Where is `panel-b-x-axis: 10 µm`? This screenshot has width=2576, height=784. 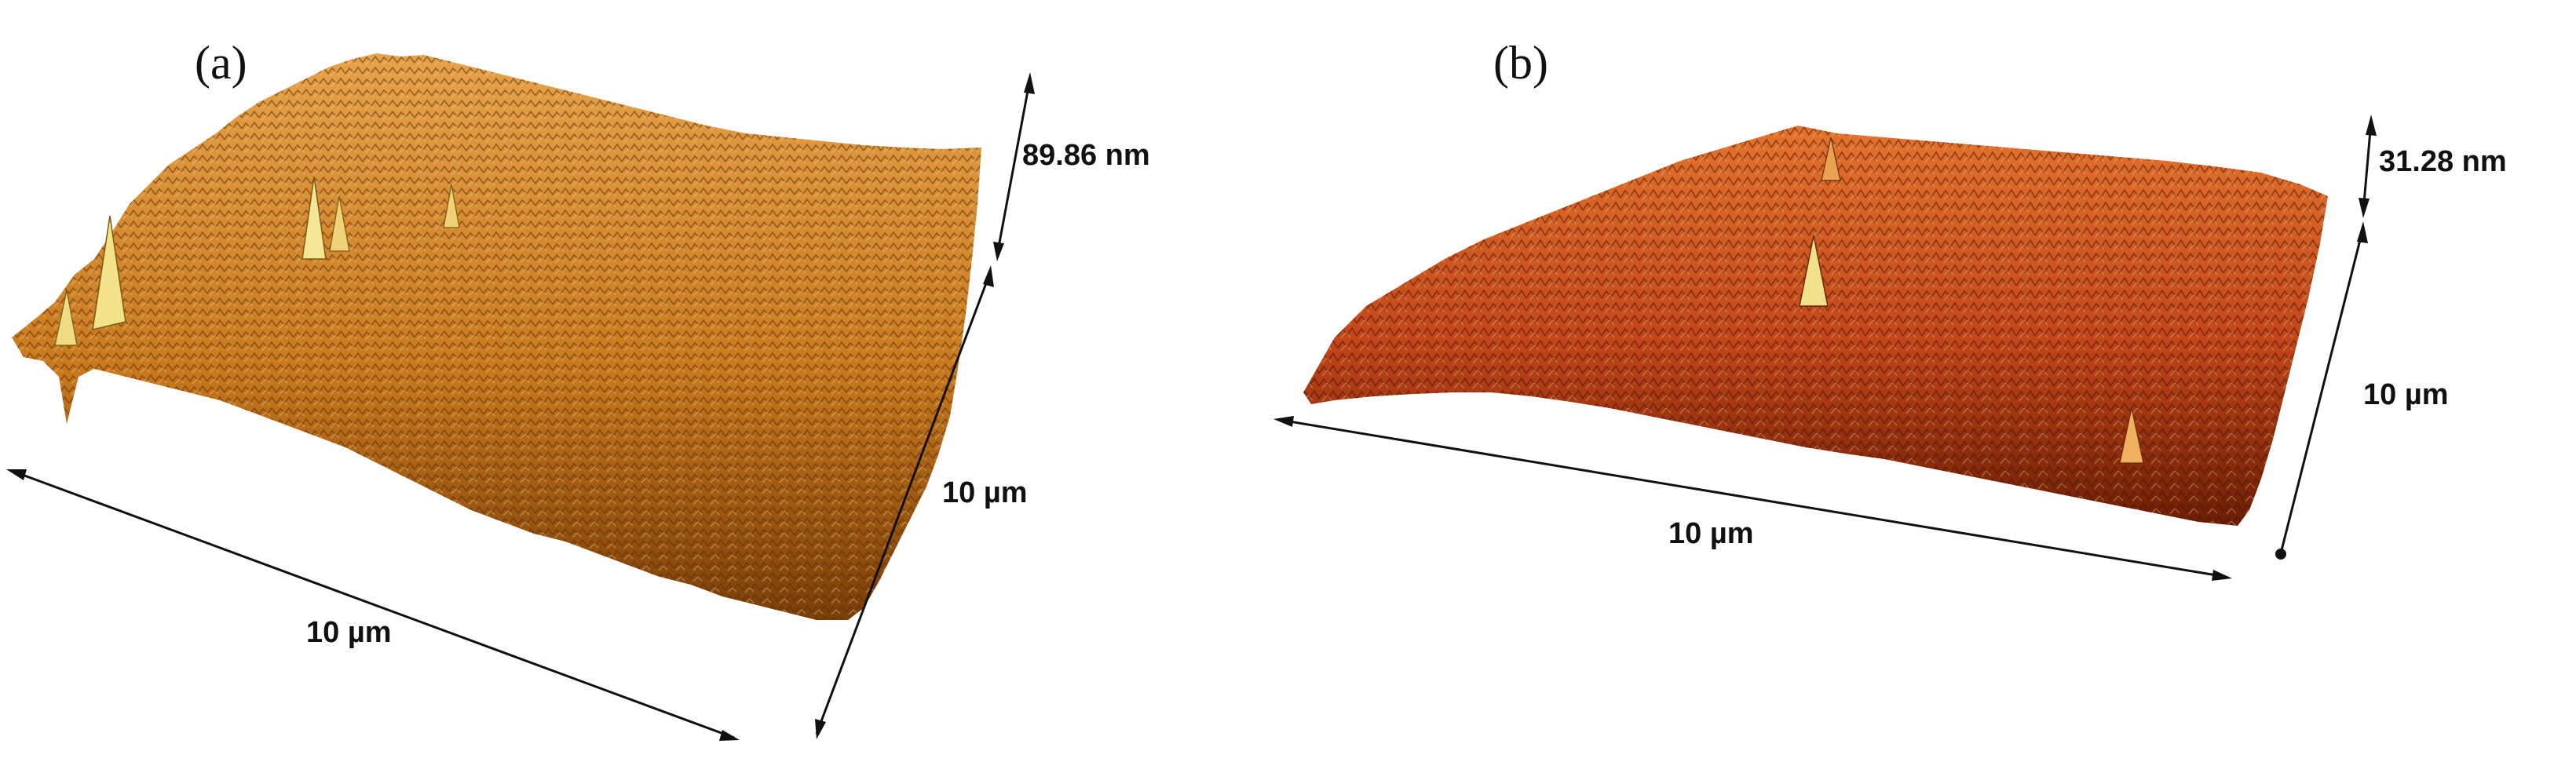 panel-b-x-axis: 10 µm is located at coordinates (1753, 498).